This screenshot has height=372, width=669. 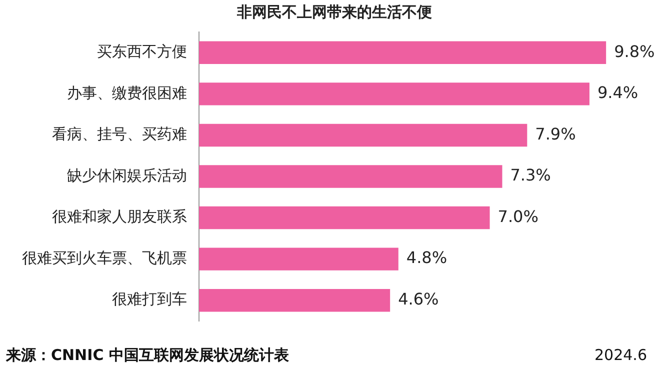 What do you see at coordinates (104, 257) in the screenshot?
I see `y-tick-label: 很难买到火车票、飞机票` at bounding box center [104, 257].